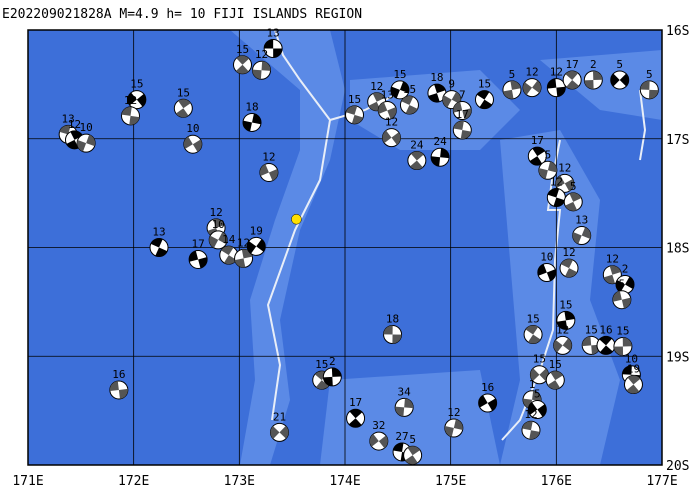 The height and width of the screenshot is (496, 697). Describe the element at coordinates (622, 284) in the screenshot. I see `depth-label: 5` at that location.